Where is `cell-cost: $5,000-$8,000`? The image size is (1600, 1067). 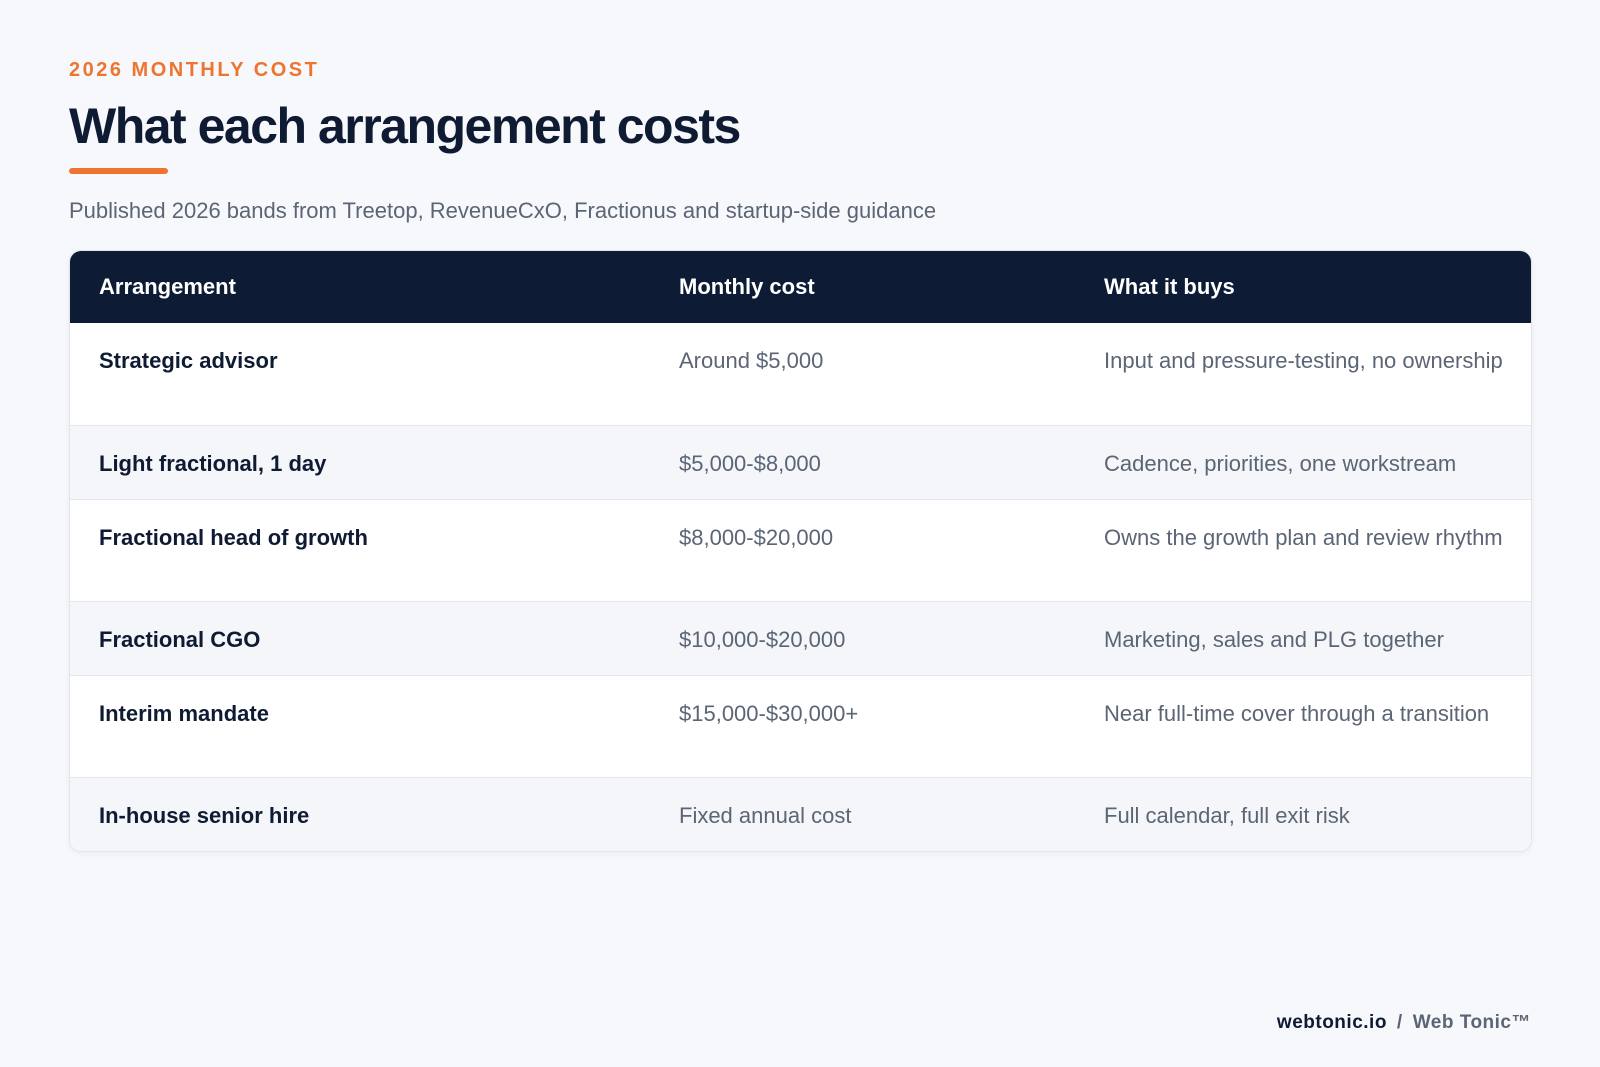
cell-cost: $5,000-$8,000 is located at coordinates (750, 463).